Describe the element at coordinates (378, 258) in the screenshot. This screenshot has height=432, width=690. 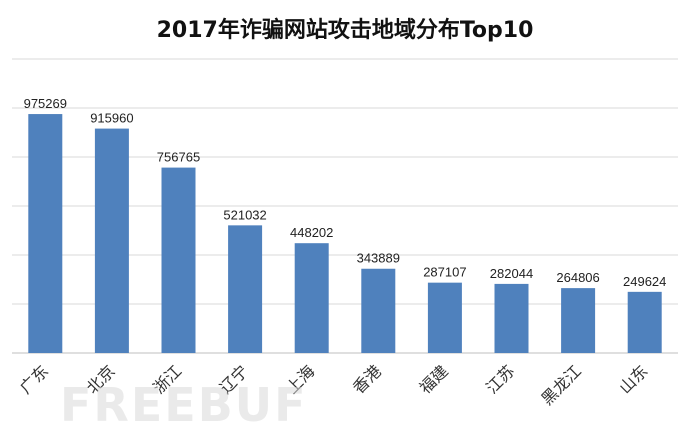
I see `data-label-6: 343889` at that location.